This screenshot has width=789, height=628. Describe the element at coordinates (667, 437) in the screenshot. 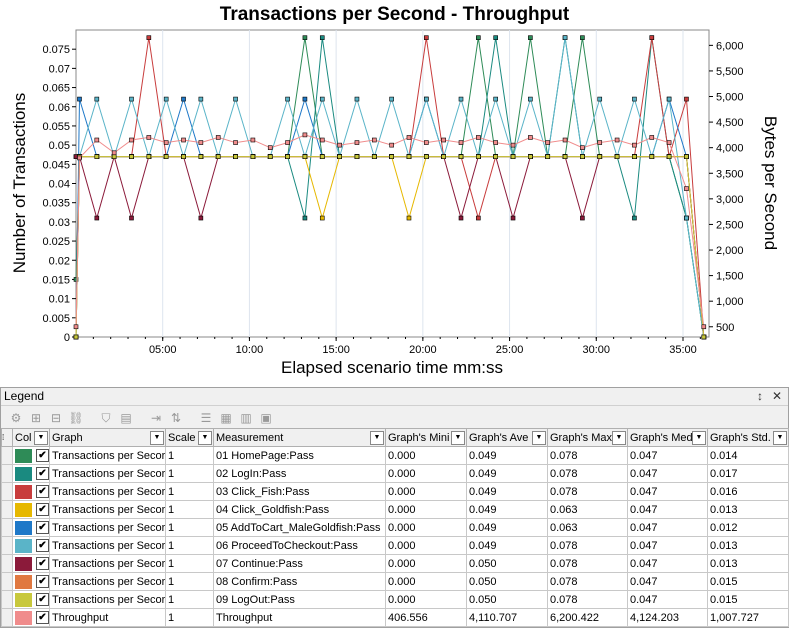

I see `column-header-med: Graph's Med ▼` at that location.